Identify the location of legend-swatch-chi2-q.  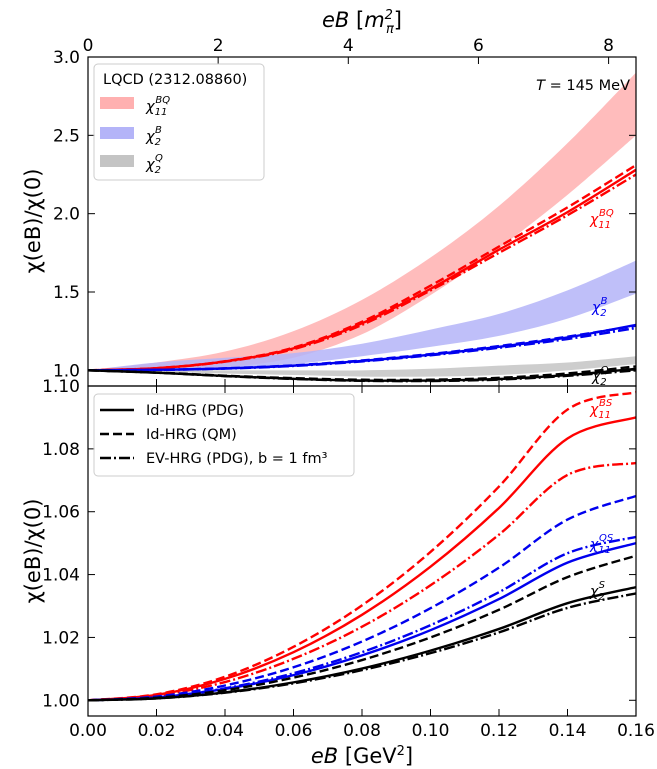
(117, 161).